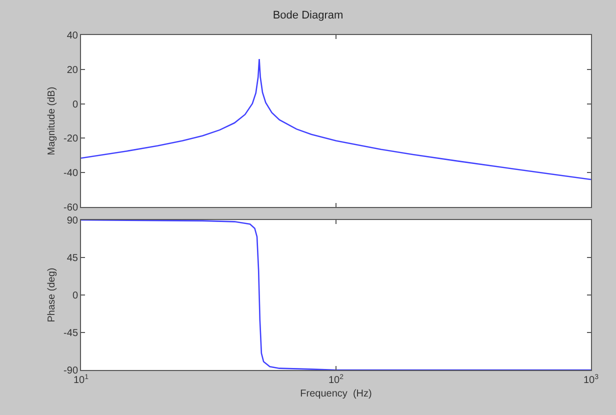 Image resolution: width=616 pixels, height=415 pixels. What do you see at coordinates (72, 258) in the screenshot?
I see `y-tick-label: 45` at bounding box center [72, 258].